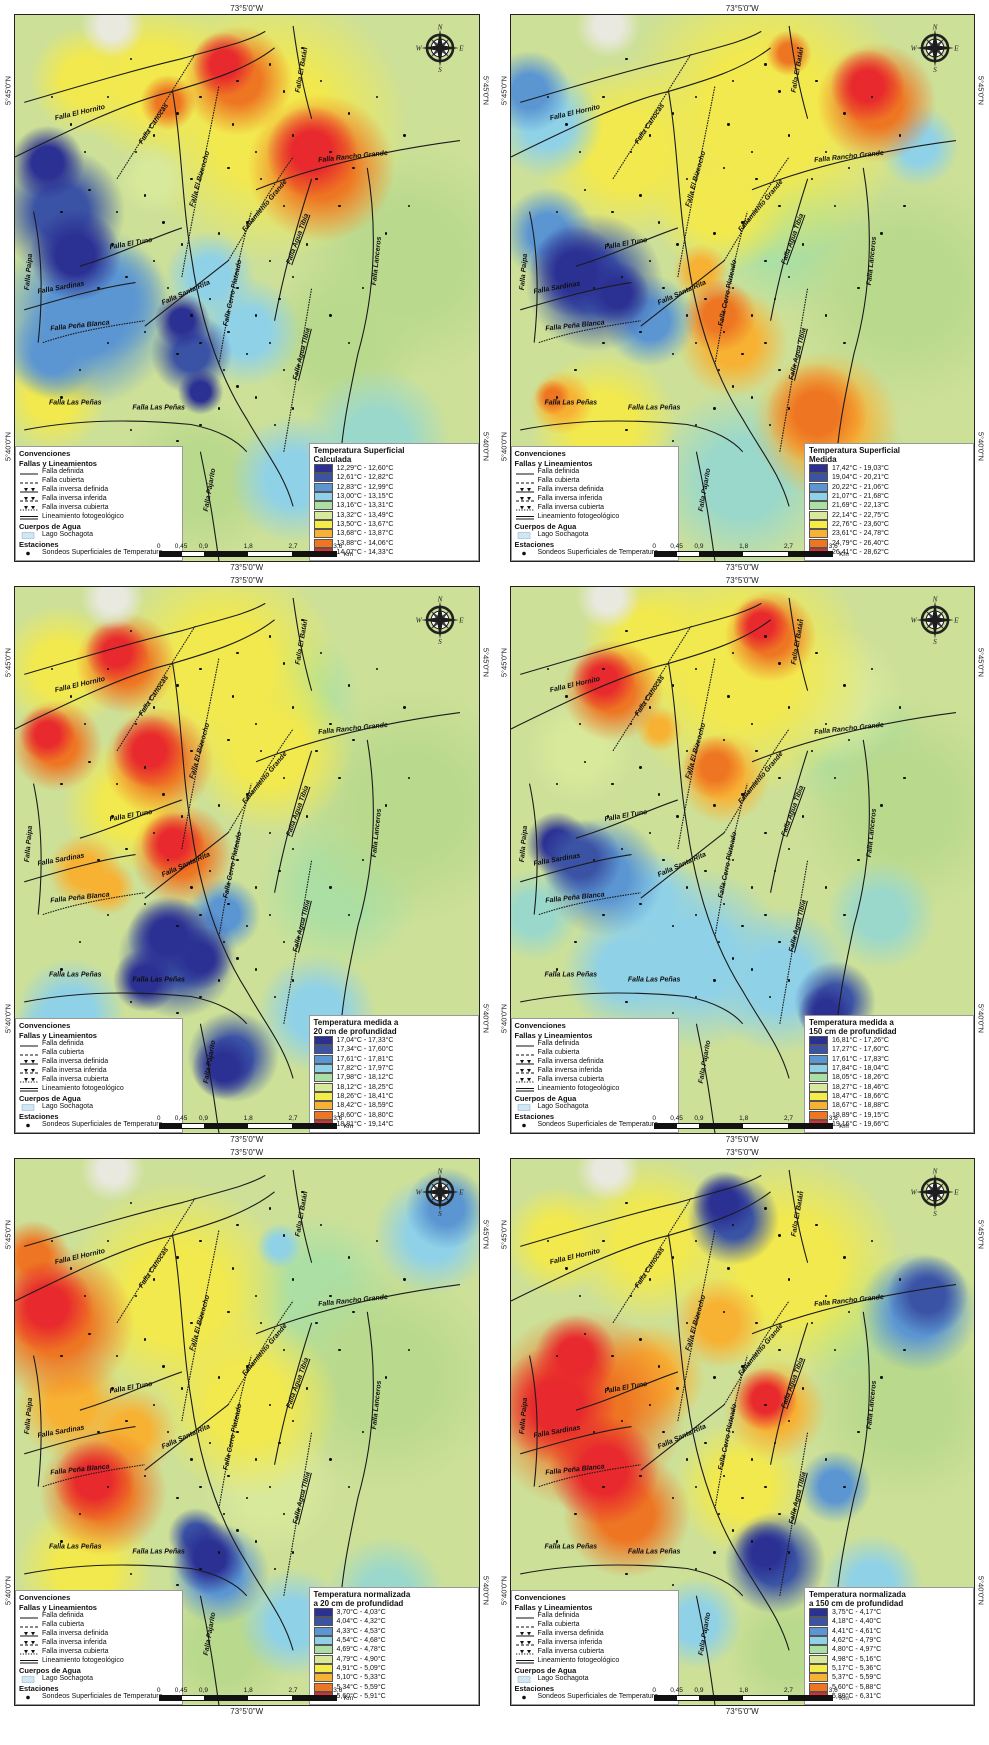  Describe the element at coordinates (29, 490) in the screenshot. I see `line-tri-symbol` at that location.